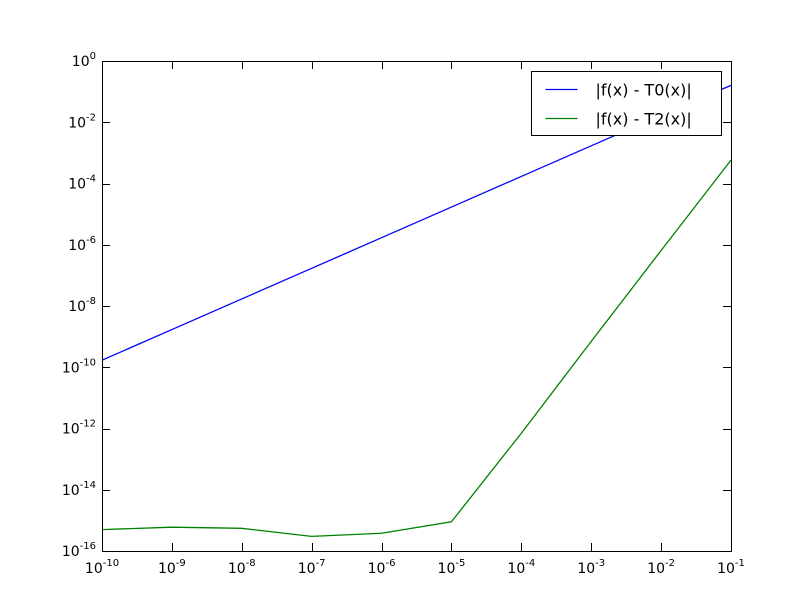 This screenshot has height=612, width=812. I want to click on x-tick-label: 10⁻², so click(661, 567).